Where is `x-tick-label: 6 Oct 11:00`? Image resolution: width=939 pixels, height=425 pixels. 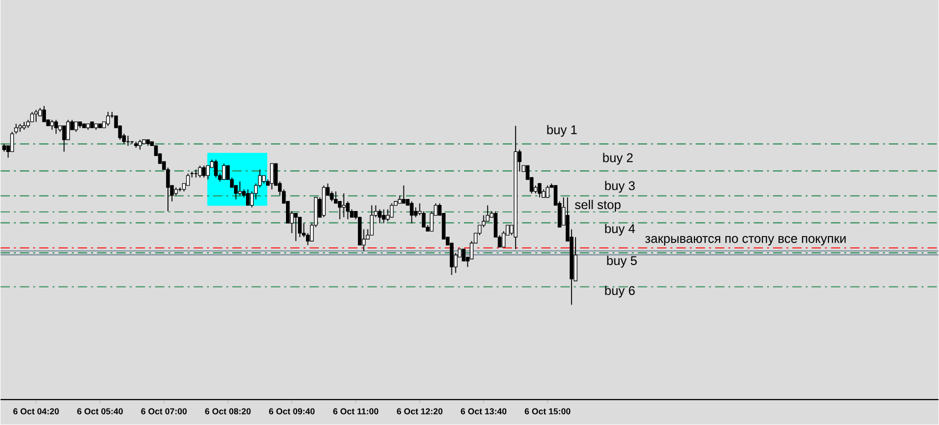
x-tick-label: 6 Oct 11:00 is located at coordinates (355, 411).